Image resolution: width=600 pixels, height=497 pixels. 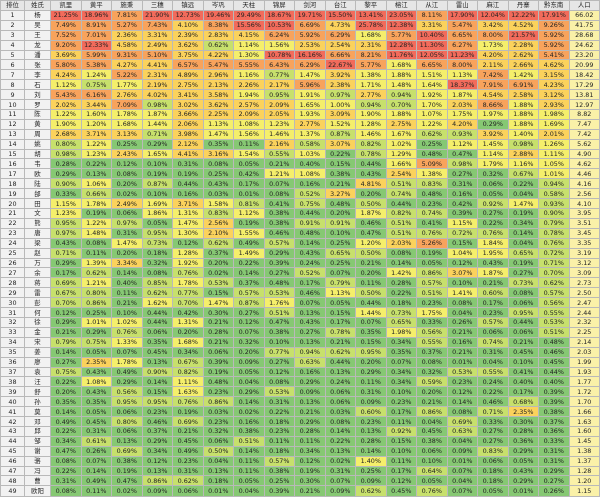 I want to click on row-label: 余, so click(x=37, y=273).